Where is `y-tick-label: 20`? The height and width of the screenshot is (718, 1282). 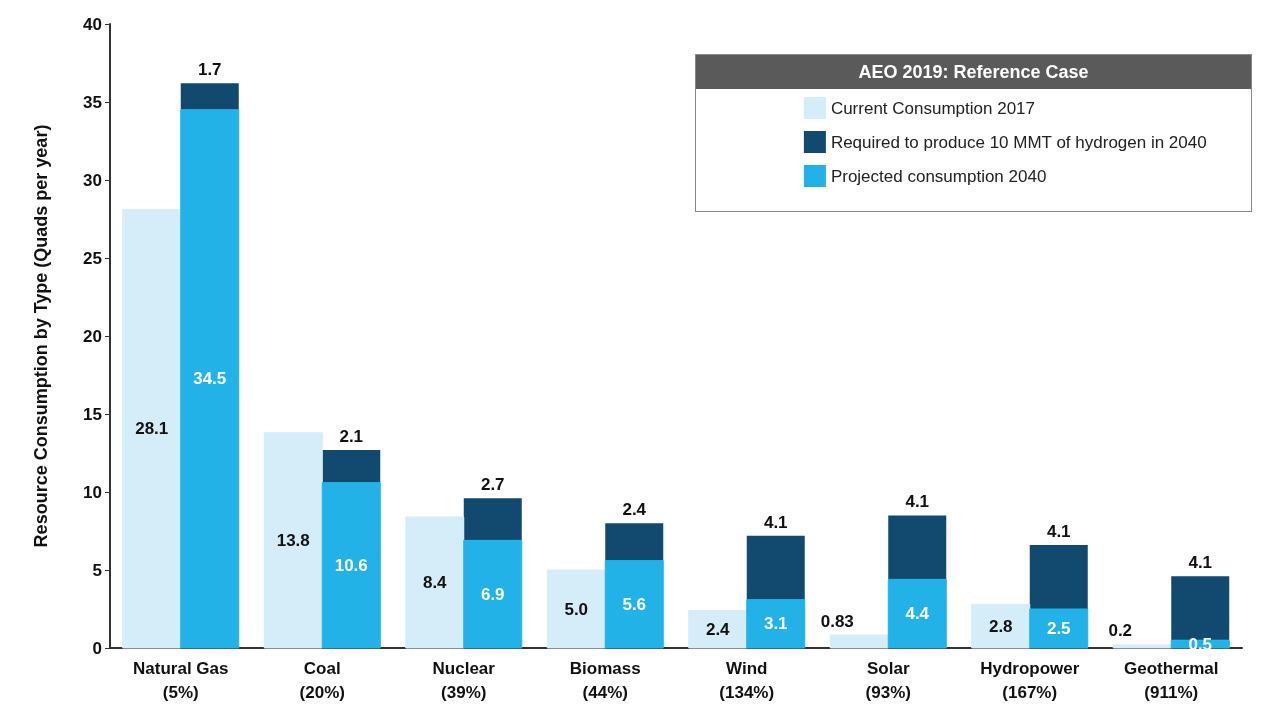 y-tick-label: 20 is located at coordinates (92, 336).